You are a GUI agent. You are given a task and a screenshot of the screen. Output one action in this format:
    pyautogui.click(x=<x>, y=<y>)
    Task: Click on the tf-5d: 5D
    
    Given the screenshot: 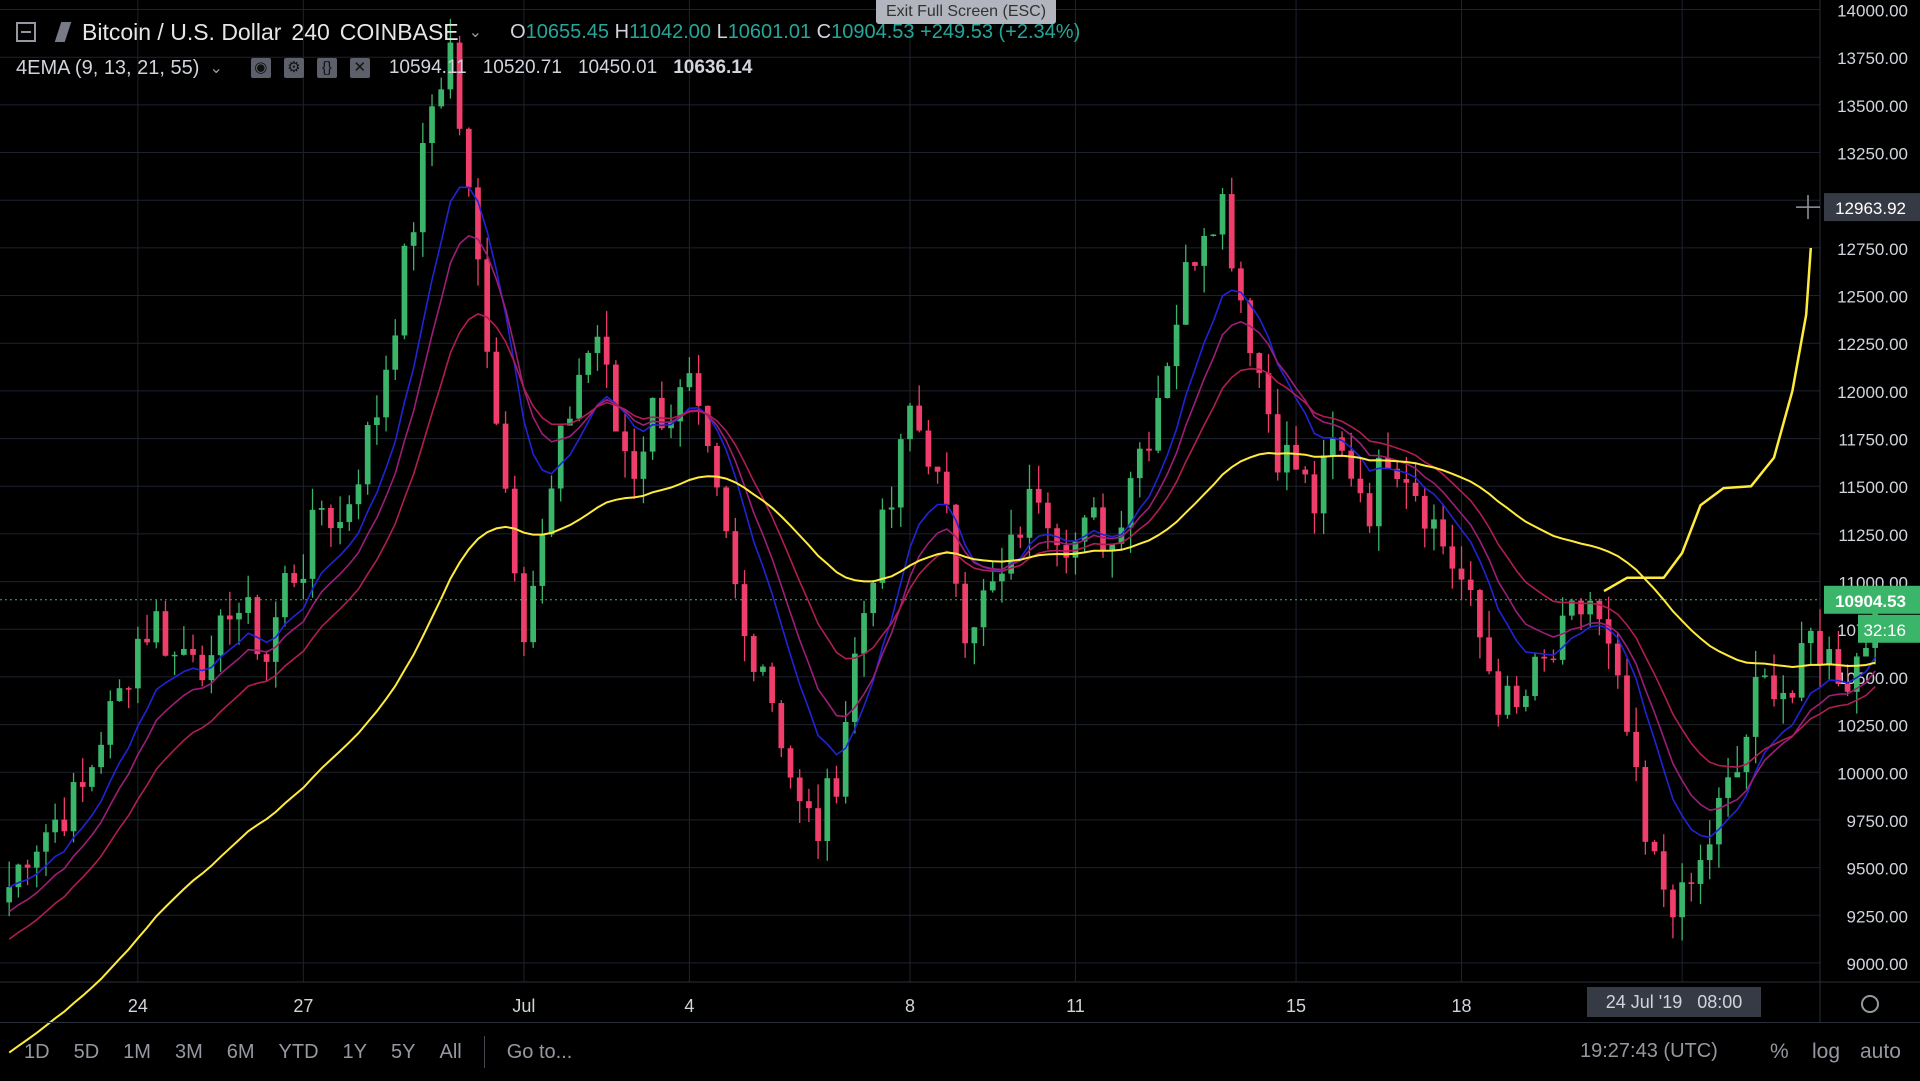 What is the action you would take?
    pyautogui.click(x=86, y=1051)
    